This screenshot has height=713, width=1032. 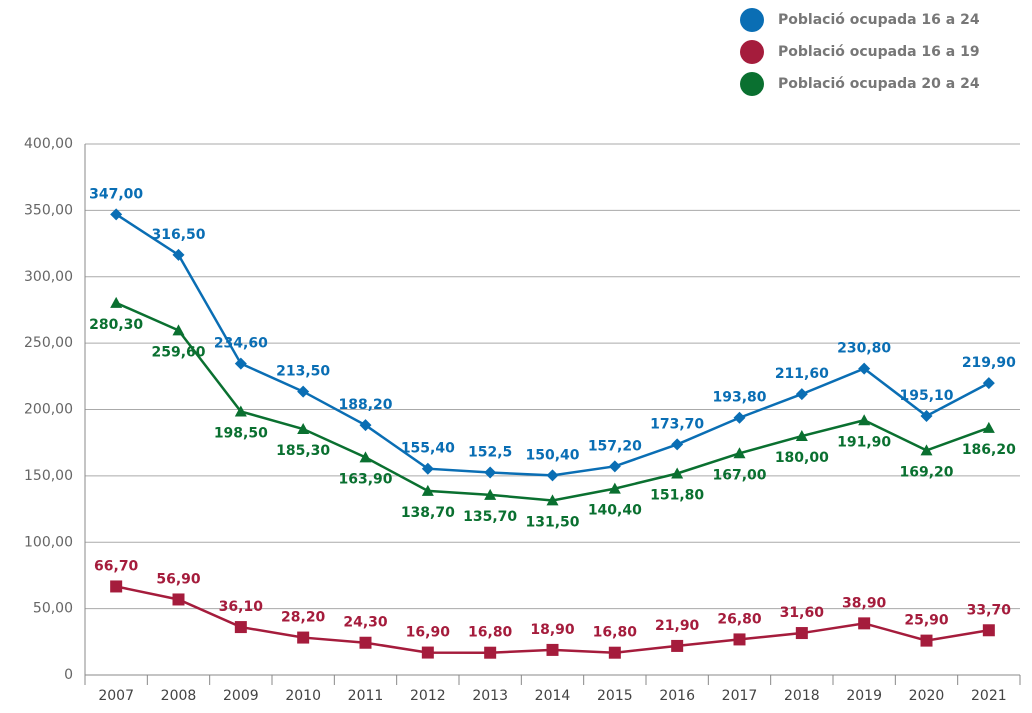 I want to click on data-label: 140,40, so click(x=615, y=511).